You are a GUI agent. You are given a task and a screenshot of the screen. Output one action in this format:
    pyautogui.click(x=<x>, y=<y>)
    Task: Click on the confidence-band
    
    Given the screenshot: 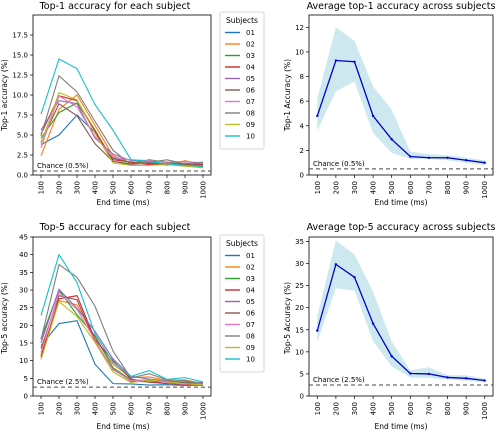 What is the action you would take?
    pyautogui.click(x=401, y=311)
    